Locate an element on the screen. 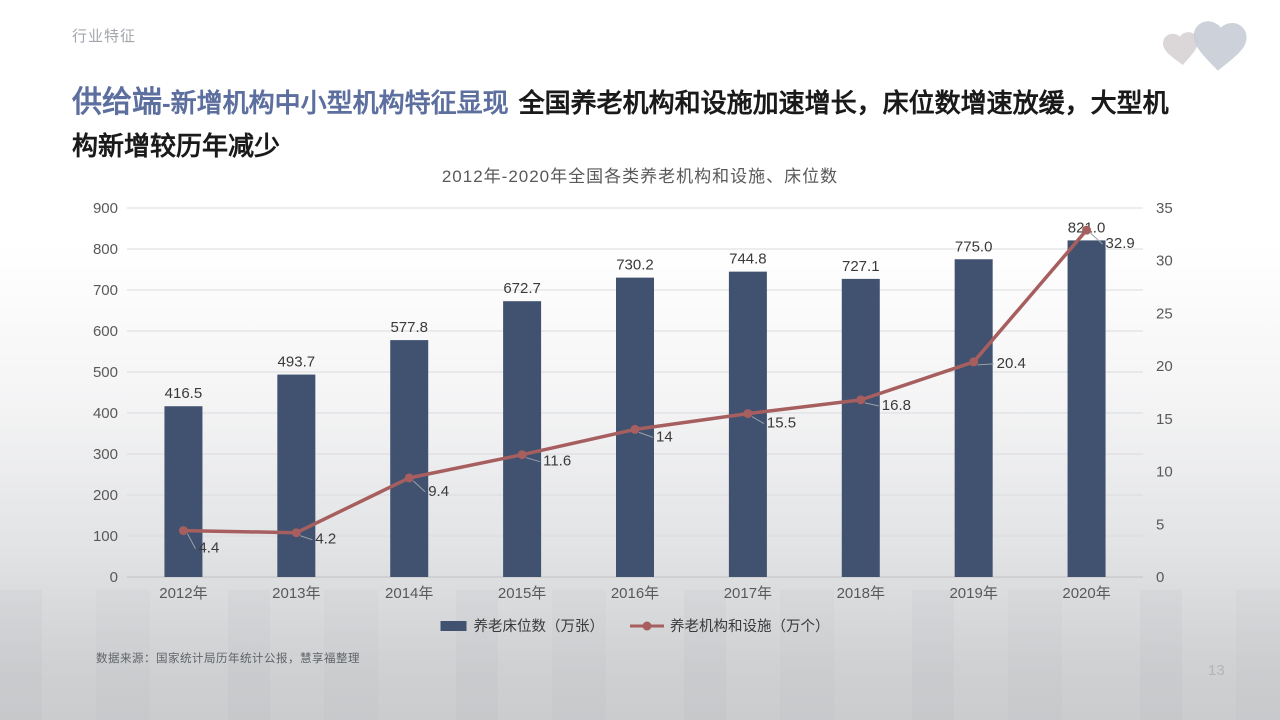 This screenshot has width=1280, height=720. line-value-label: 20.4 is located at coordinates (1011, 363).